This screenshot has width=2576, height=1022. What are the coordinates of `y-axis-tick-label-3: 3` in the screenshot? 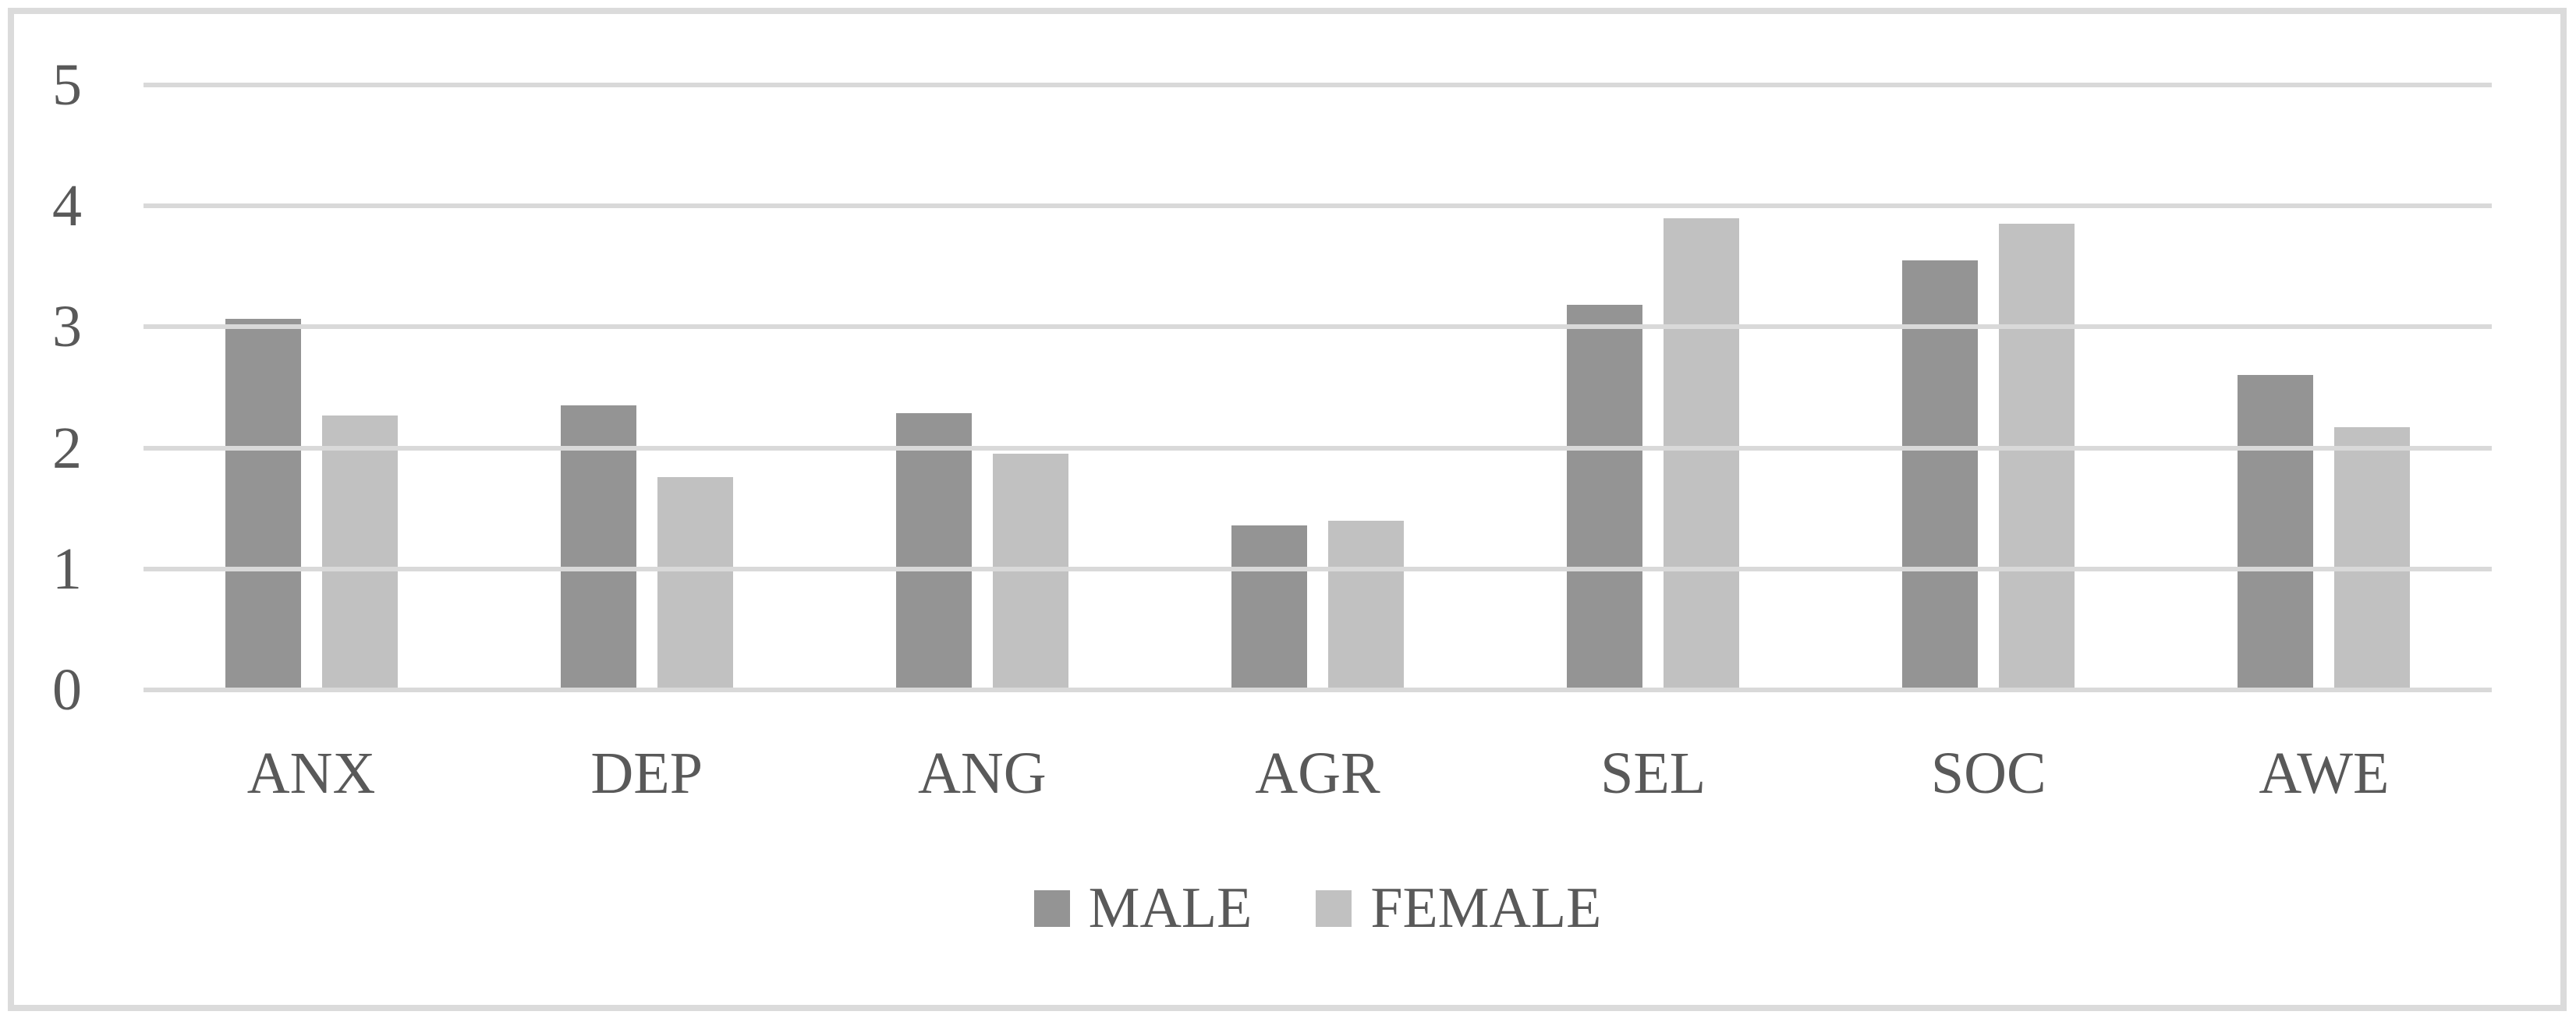 It's located at (67, 327).